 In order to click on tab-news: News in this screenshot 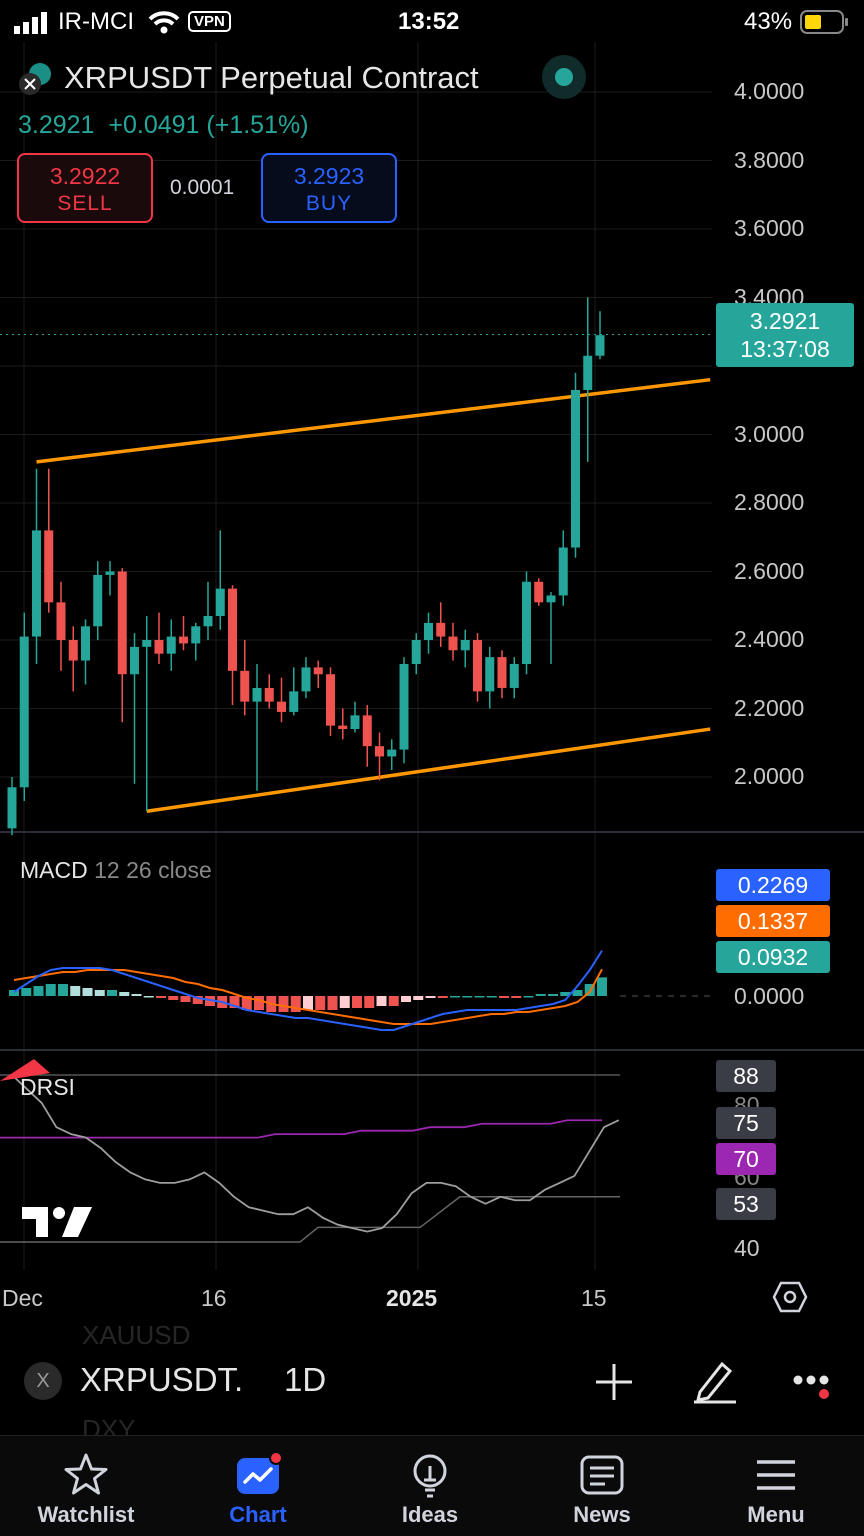, I will do `click(602, 1486)`.